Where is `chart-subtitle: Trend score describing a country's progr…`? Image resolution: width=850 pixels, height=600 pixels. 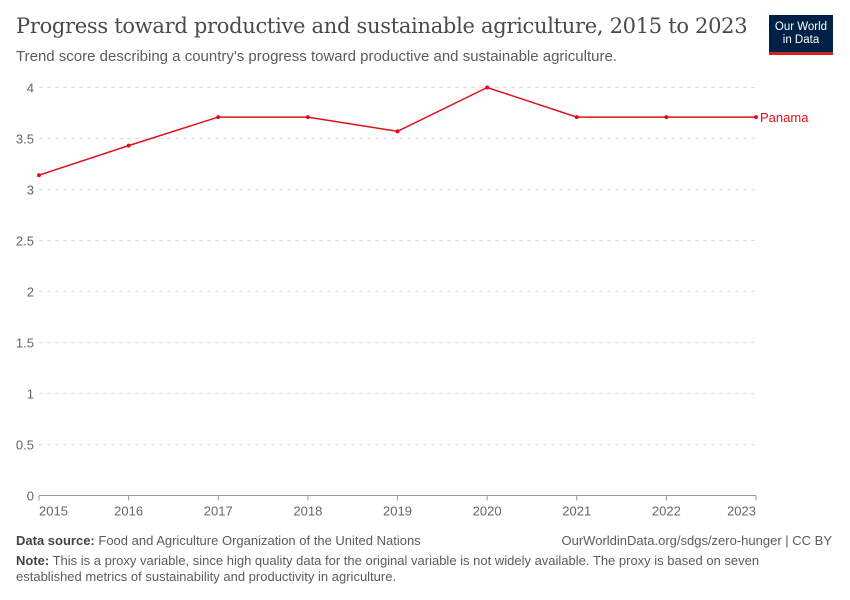 chart-subtitle: Trend score describing a country's progr… is located at coordinates (316, 56).